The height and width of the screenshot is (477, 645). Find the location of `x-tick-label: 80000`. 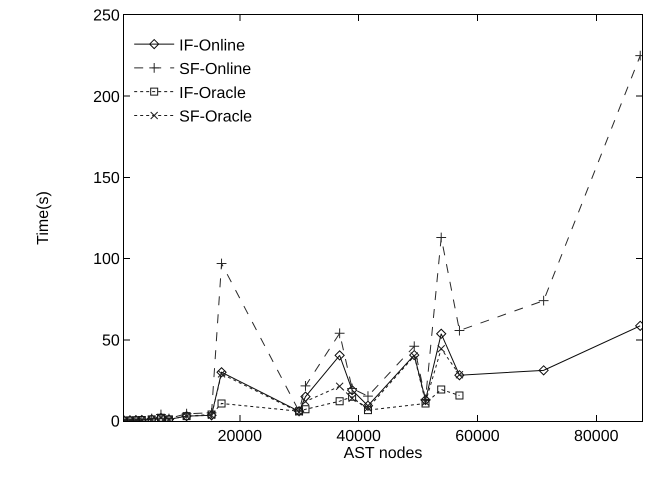

x-tick-label: 80000 is located at coordinates (596, 437).